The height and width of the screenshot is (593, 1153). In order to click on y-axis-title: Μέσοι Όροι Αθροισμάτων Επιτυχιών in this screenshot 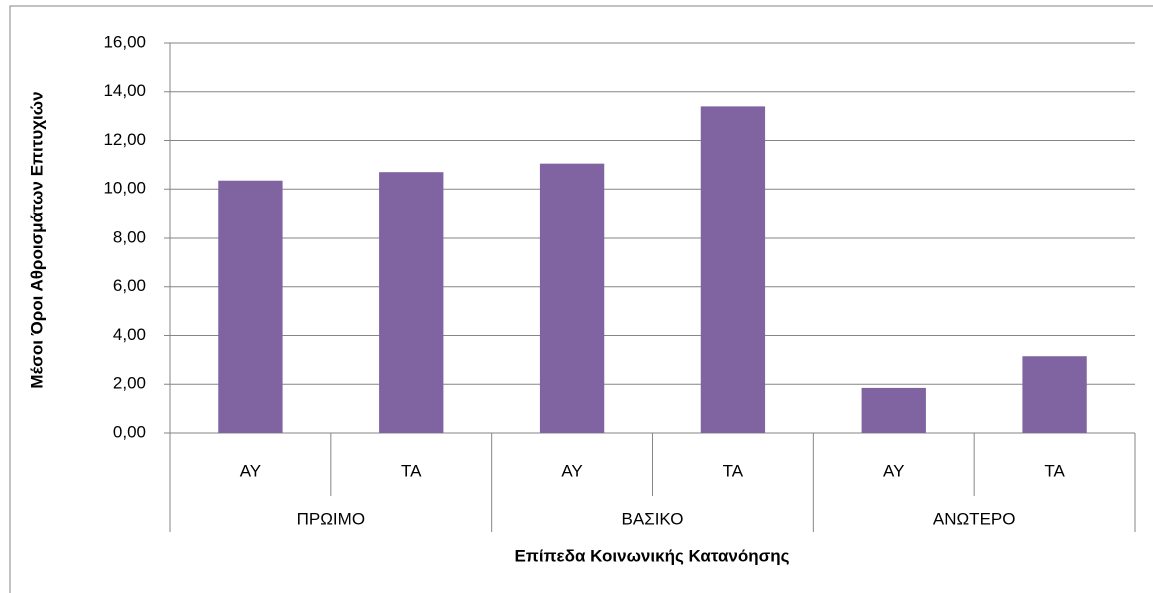, I will do `click(36, 239)`.